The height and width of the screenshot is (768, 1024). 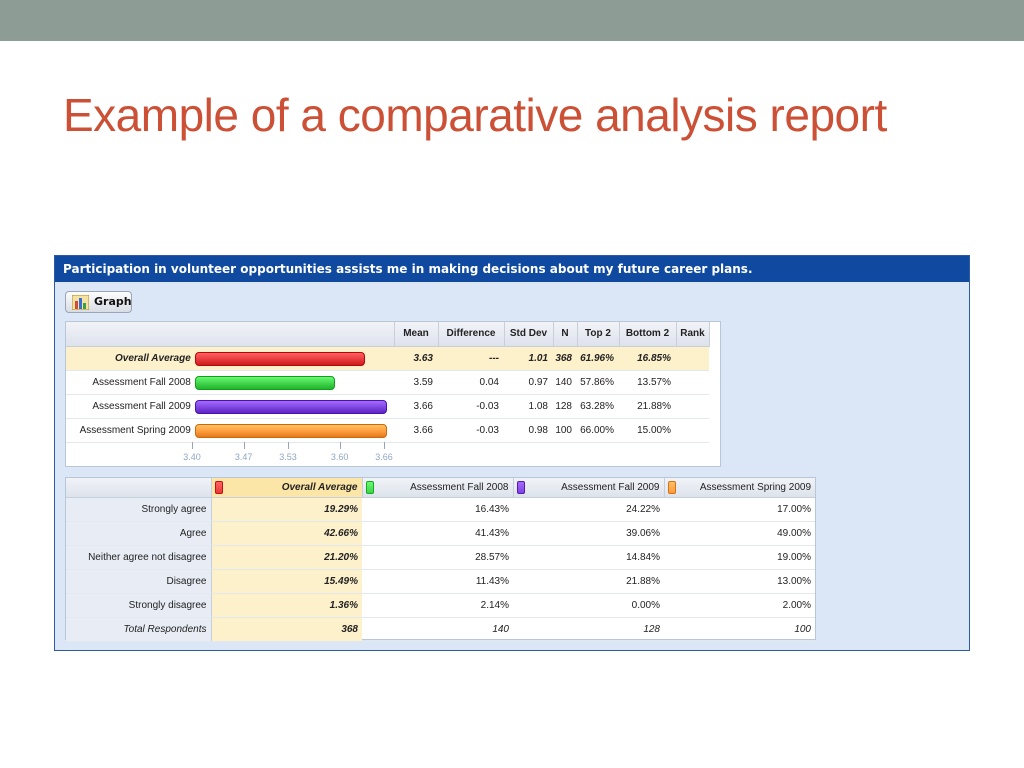 I want to click on response-label: Neither agree not disagree, so click(x=139, y=557).